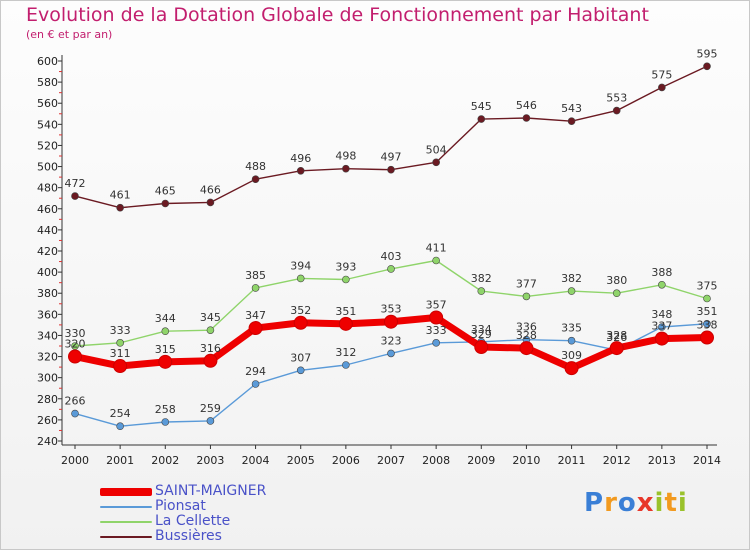  What do you see at coordinates (391, 157) in the screenshot?
I see `data-label: 497` at bounding box center [391, 157].